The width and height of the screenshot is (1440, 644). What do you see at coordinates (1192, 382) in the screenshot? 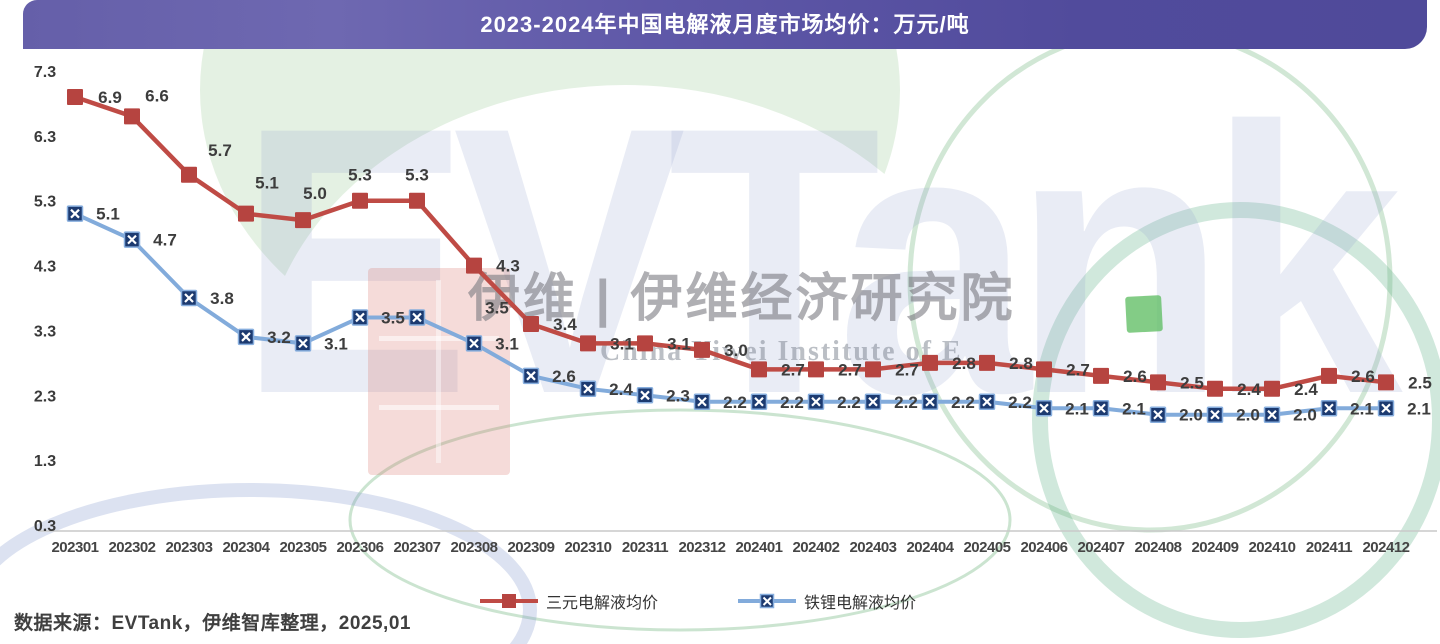
I see `data-value-label: 2.5` at bounding box center [1192, 382].